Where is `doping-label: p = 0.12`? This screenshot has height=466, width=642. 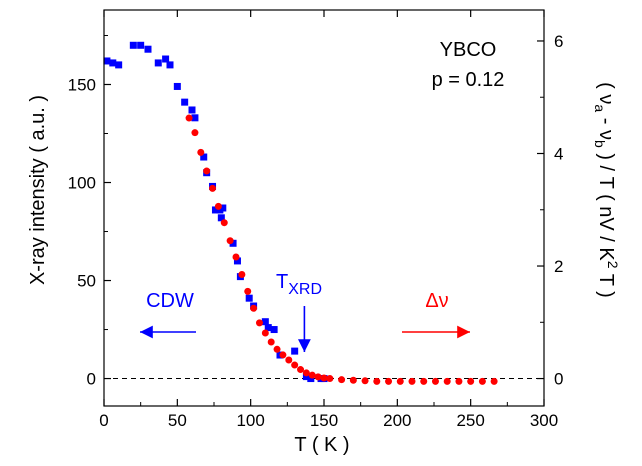
doping-label: p = 0.12 is located at coordinates (468, 80).